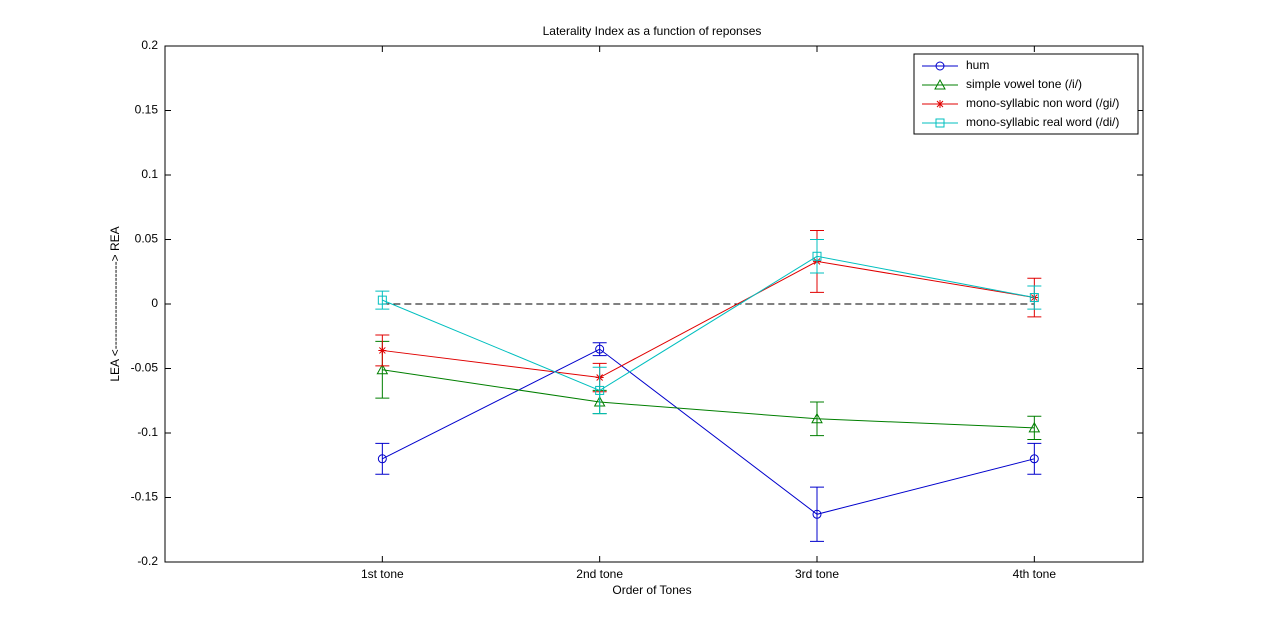  I want to click on legend-box, so click(1026, 94).